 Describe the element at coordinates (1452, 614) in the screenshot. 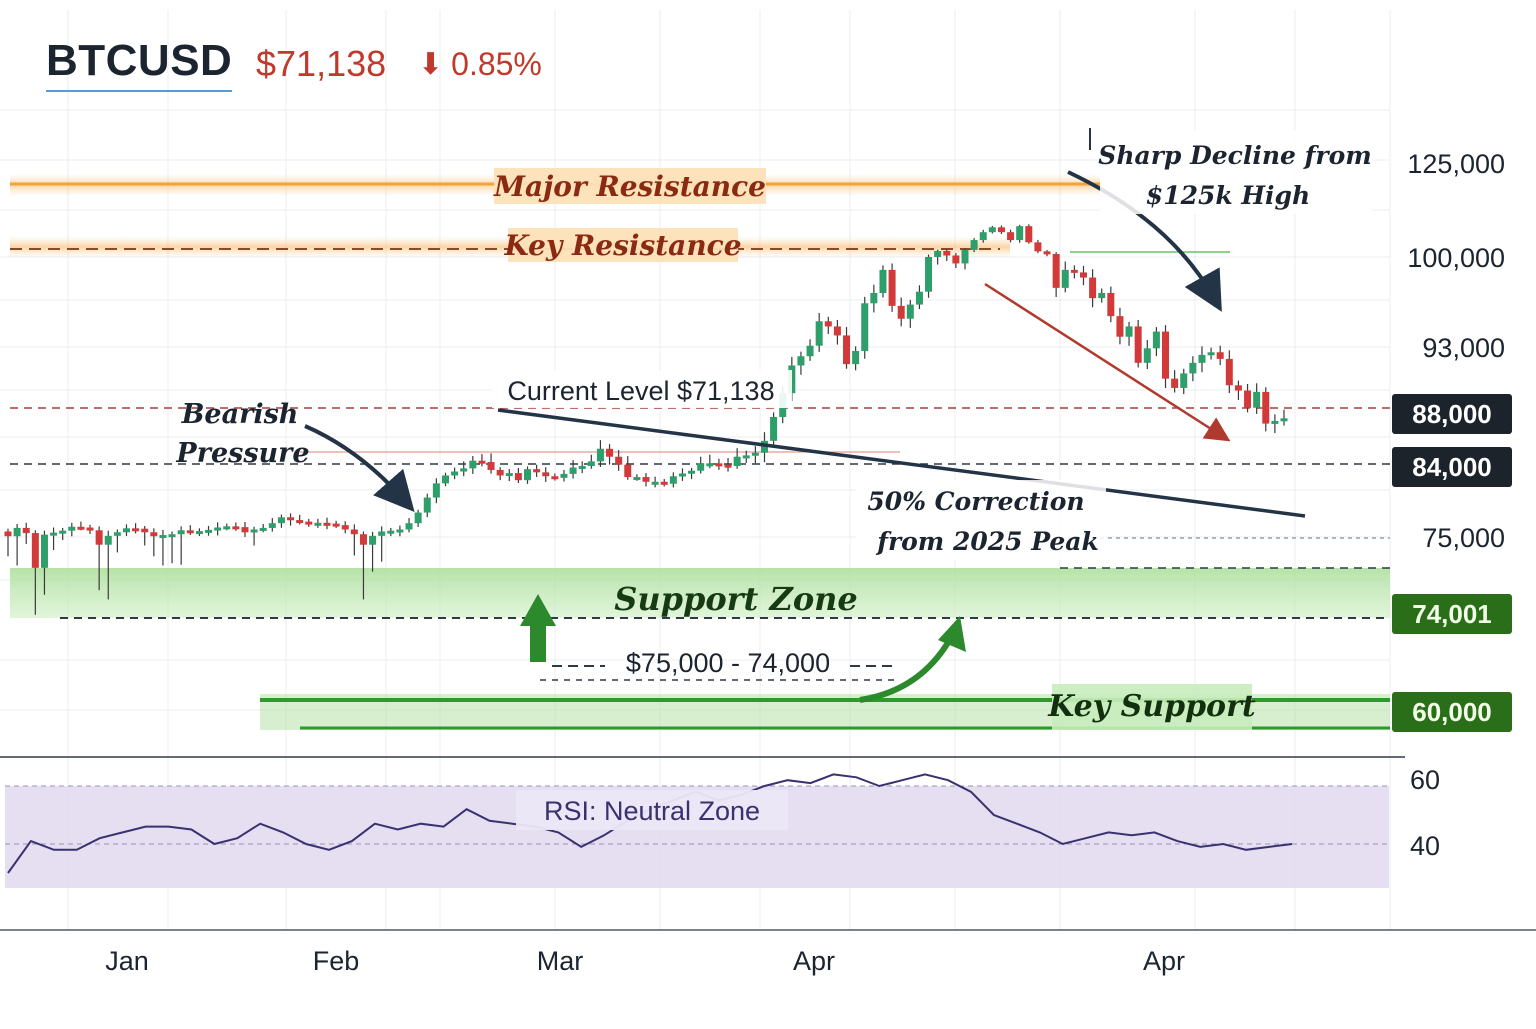

I see `svg-text: 74,001` at that location.